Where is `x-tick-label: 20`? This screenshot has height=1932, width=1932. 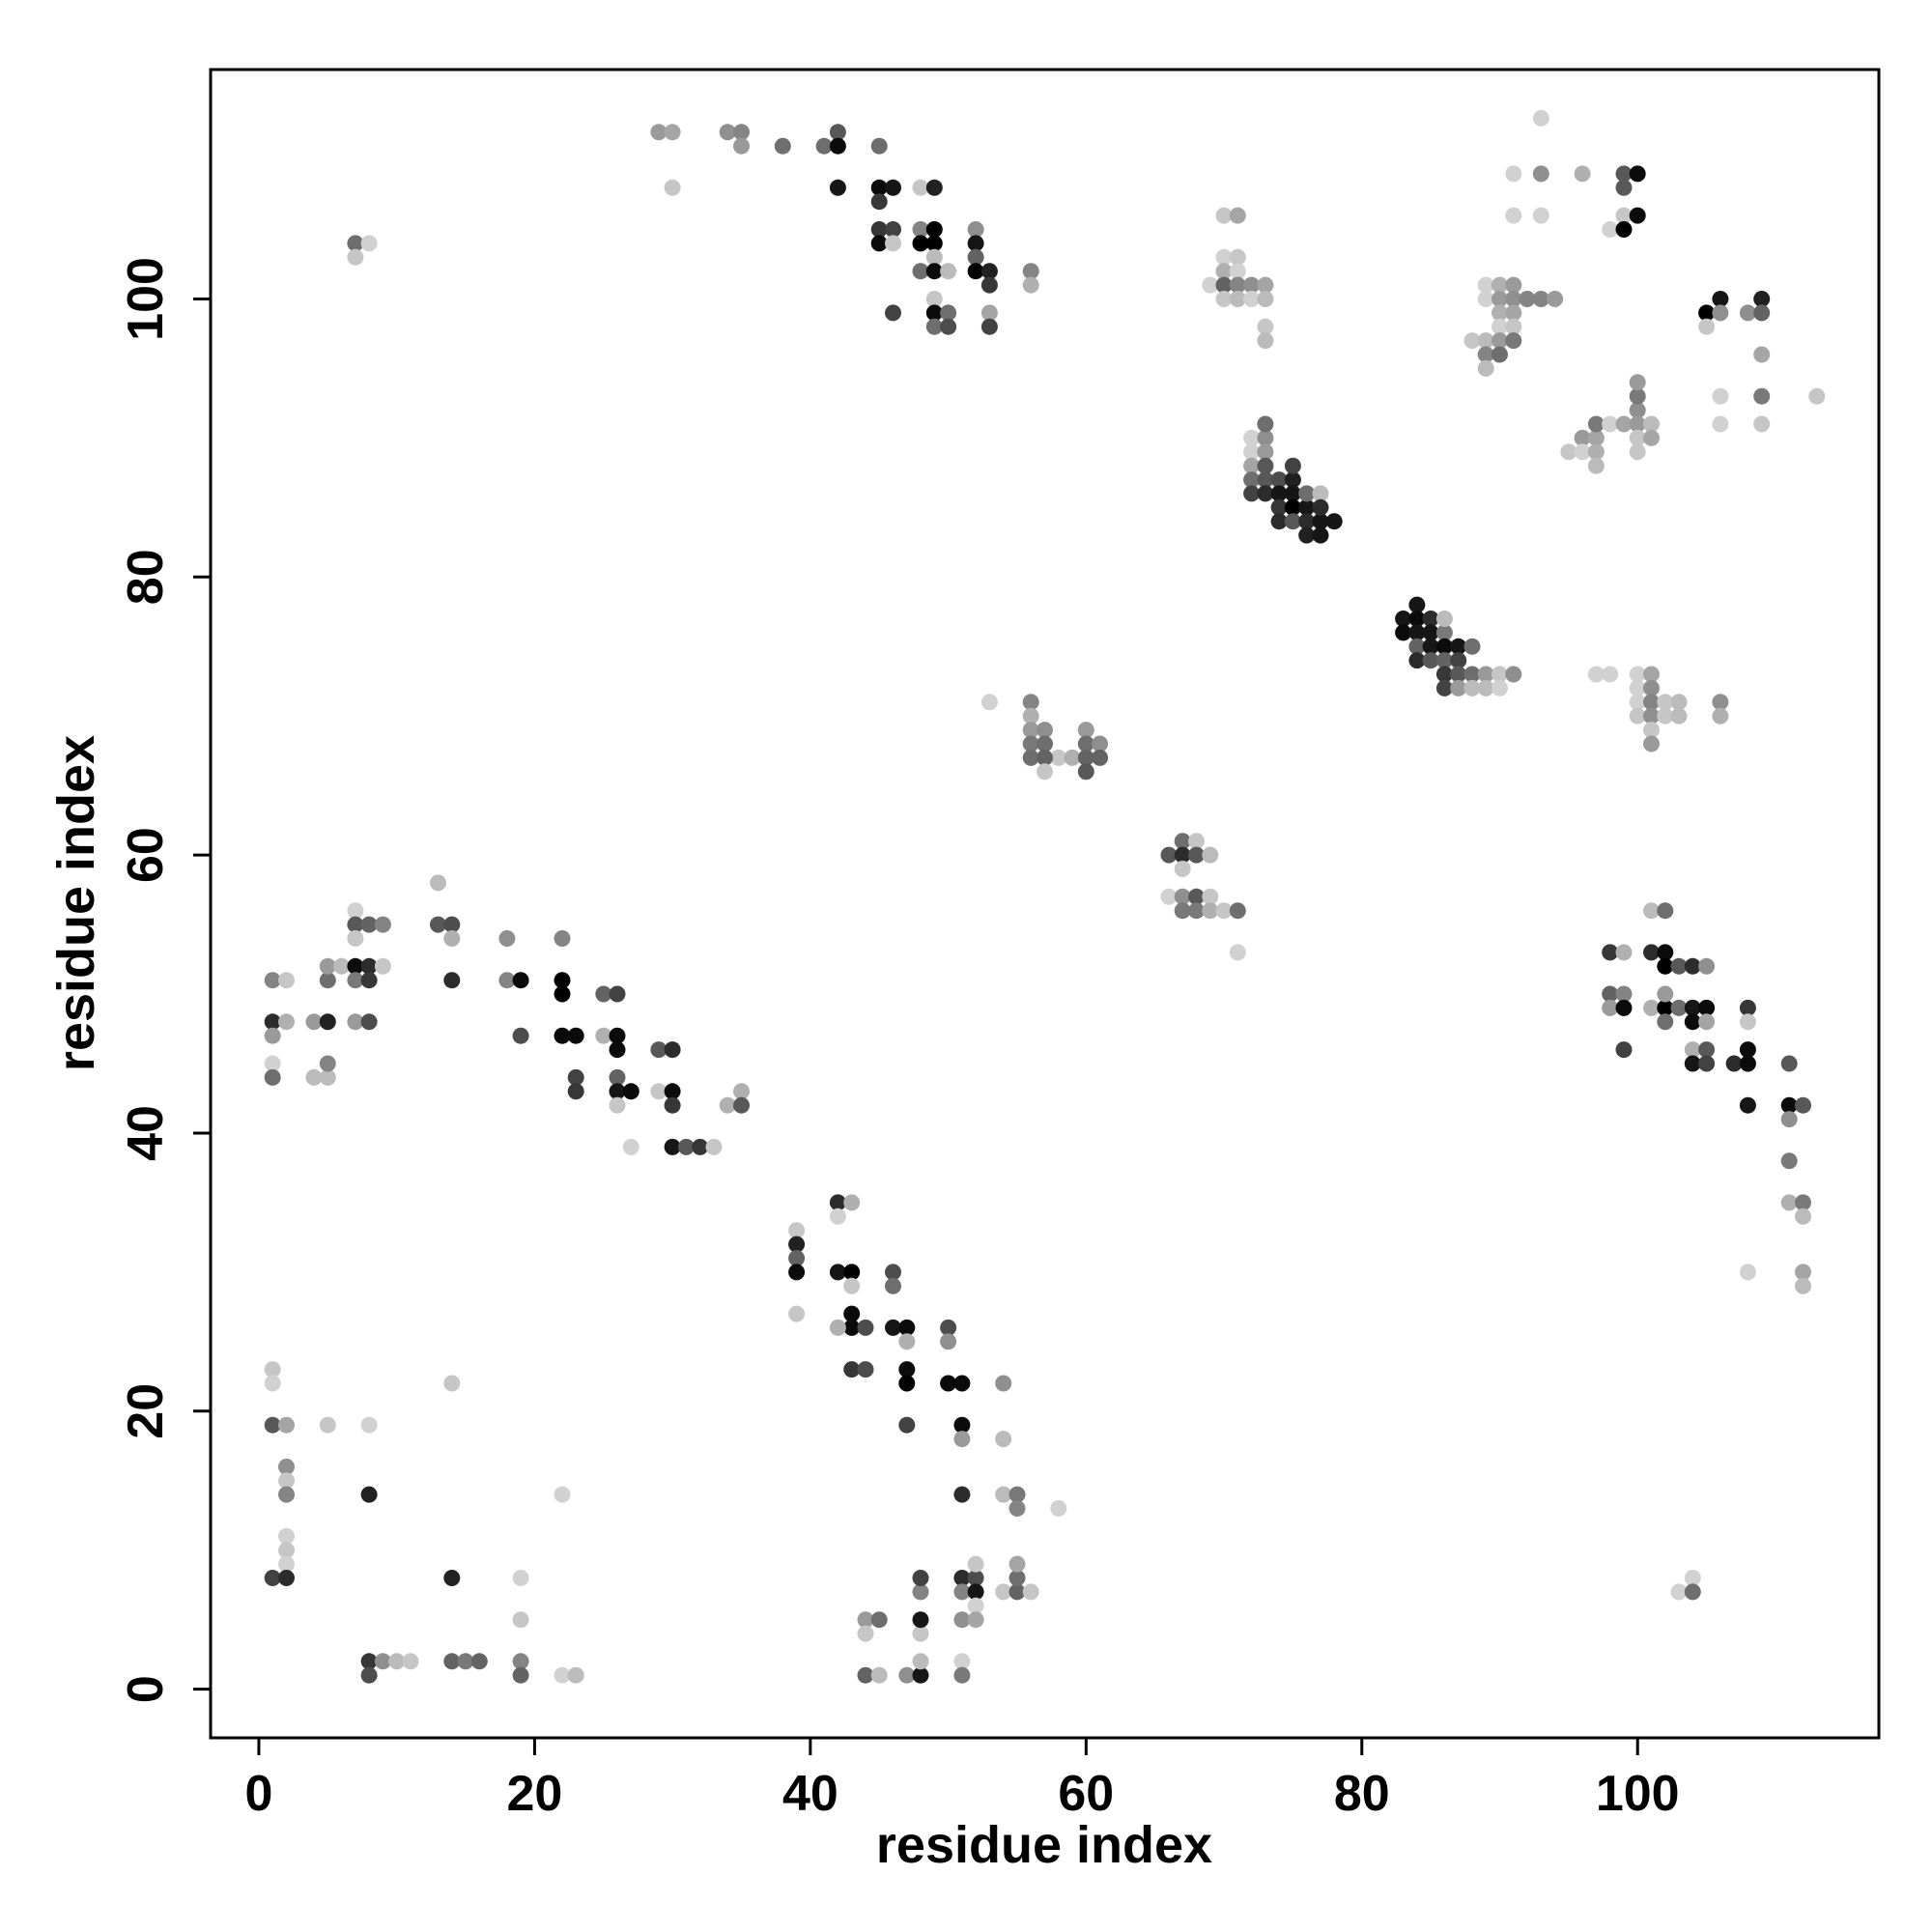
x-tick-label: 20 is located at coordinates (534, 1794).